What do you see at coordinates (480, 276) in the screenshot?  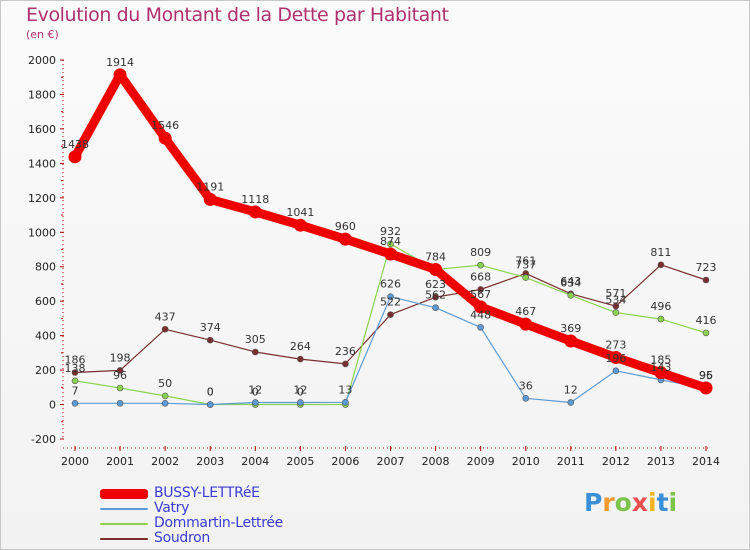 I see `data-label: 668` at bounding box center [480, 276].